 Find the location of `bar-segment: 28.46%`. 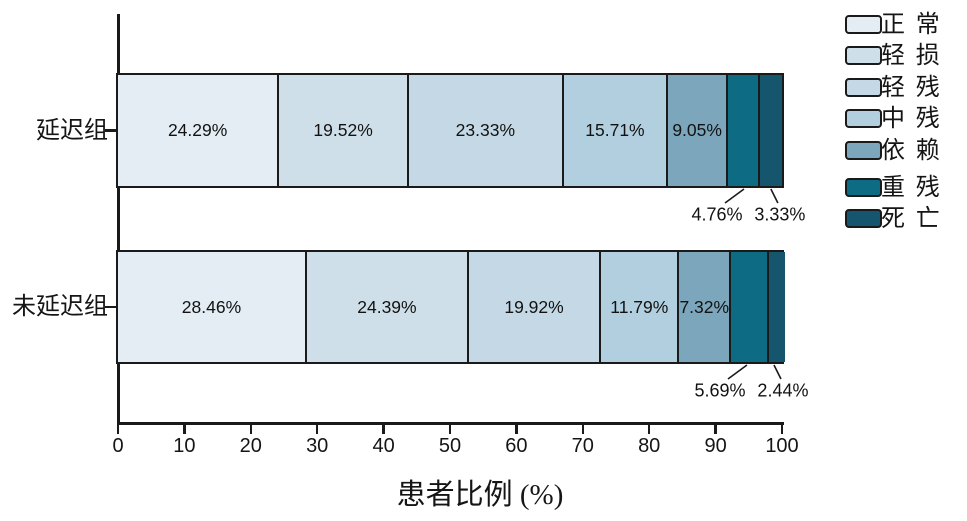

bar-segment: 28.46% is located at coordinates (212, 307).